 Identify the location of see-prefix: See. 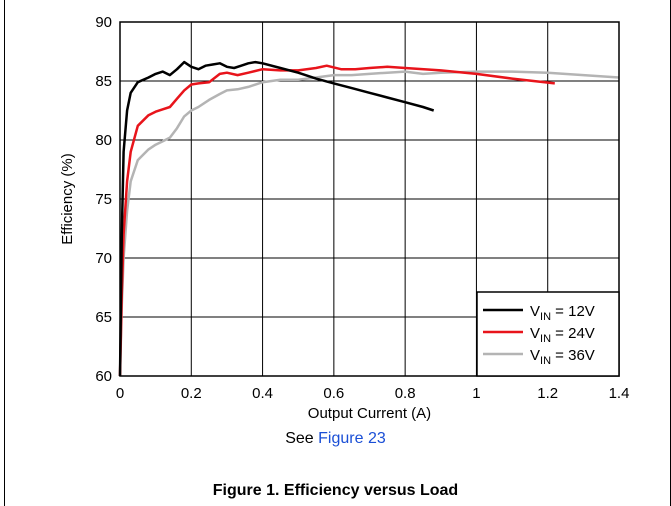
(302, 438).